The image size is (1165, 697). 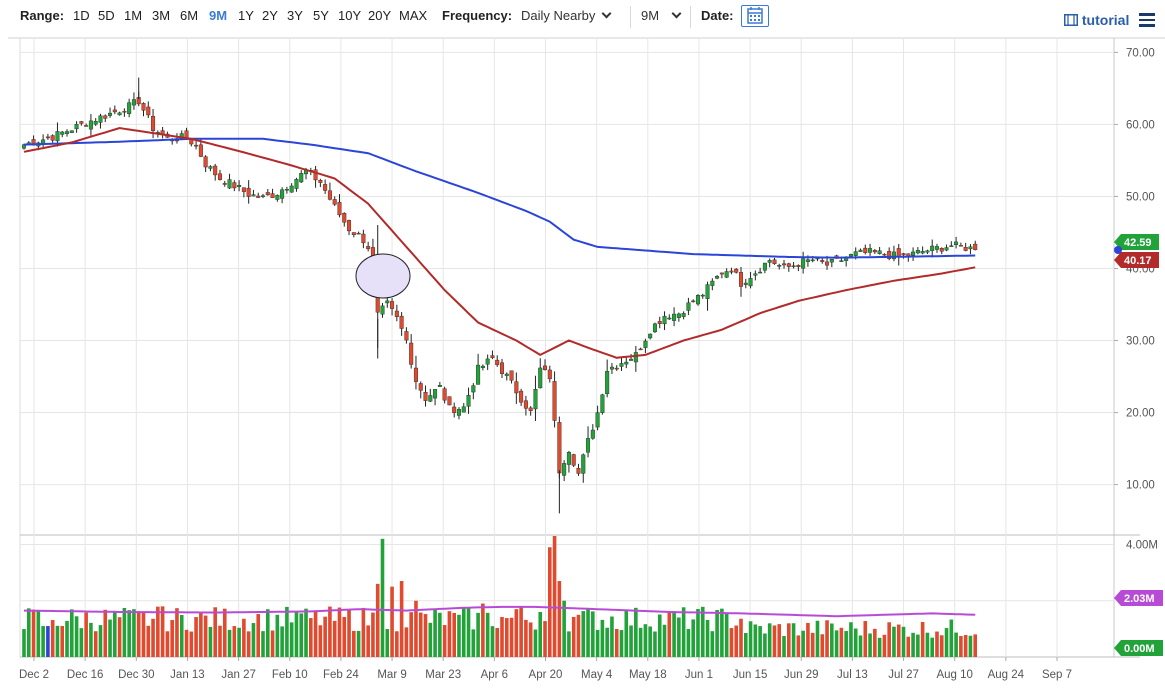 I want to click on range-button-3y: 3Y, so click(x=295, y=15).